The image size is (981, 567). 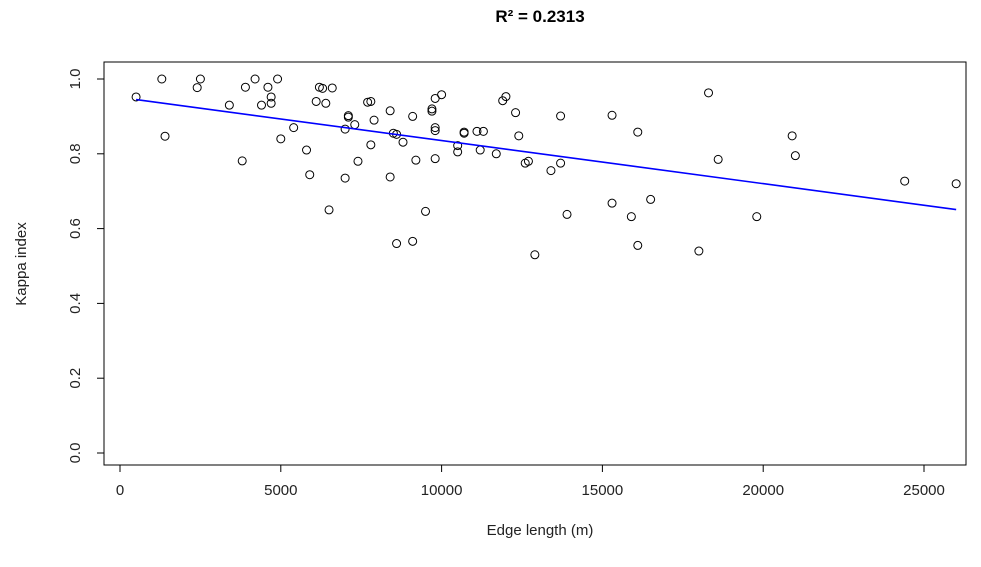 I want to click on x-axis: 0 5000 10000 15000 20000 25000, so click(x=530, y=481).